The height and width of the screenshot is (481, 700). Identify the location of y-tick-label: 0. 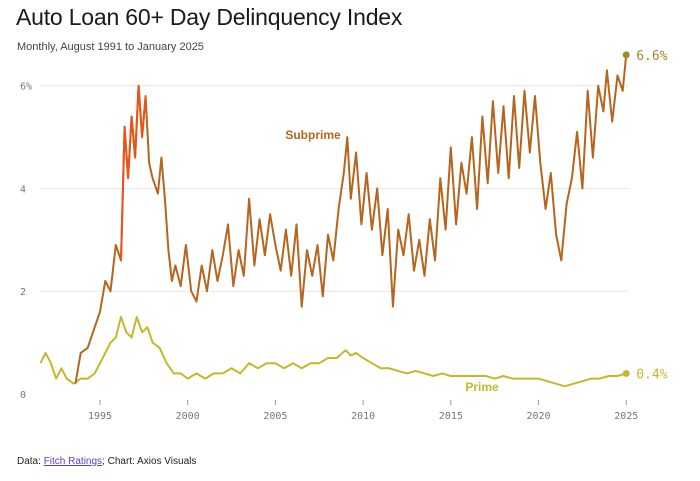
(23, 395).